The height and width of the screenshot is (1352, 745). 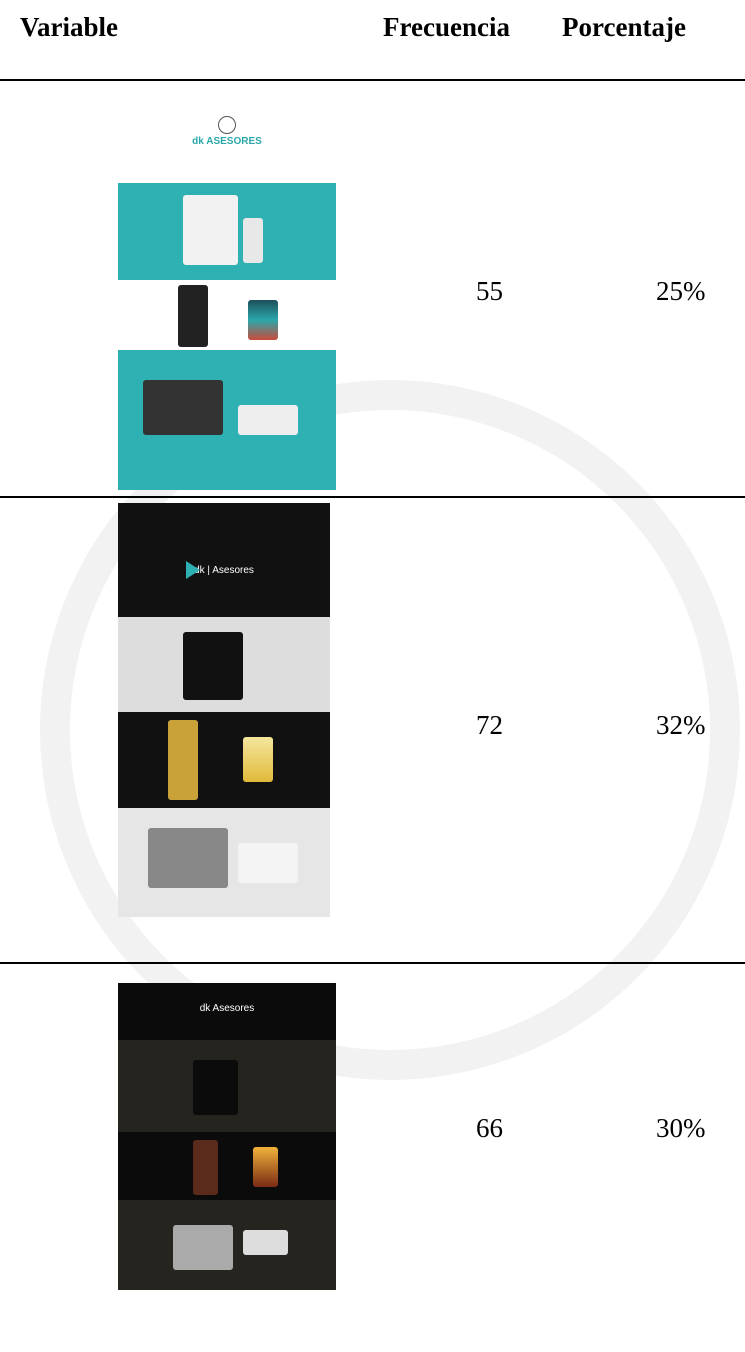 What do you see at coordinates (227, 141) in the screenshot?
I see `logo-text: dk ASESORES` at bounding box center [227, 141].